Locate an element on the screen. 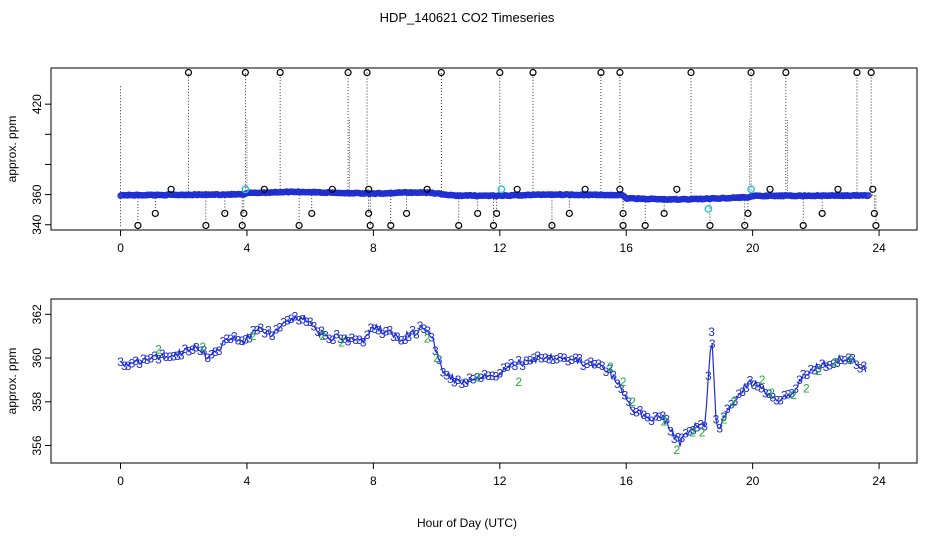 The width and height of the screenshot is (936, 540). panel1-xtick-label: 12 is located at coordinates (500, 248).